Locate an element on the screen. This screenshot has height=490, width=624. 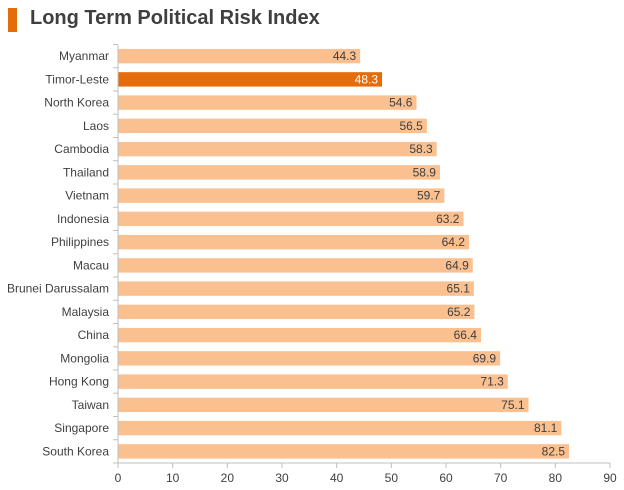
data-label: 58.3 is located at coordinates (421, 149).